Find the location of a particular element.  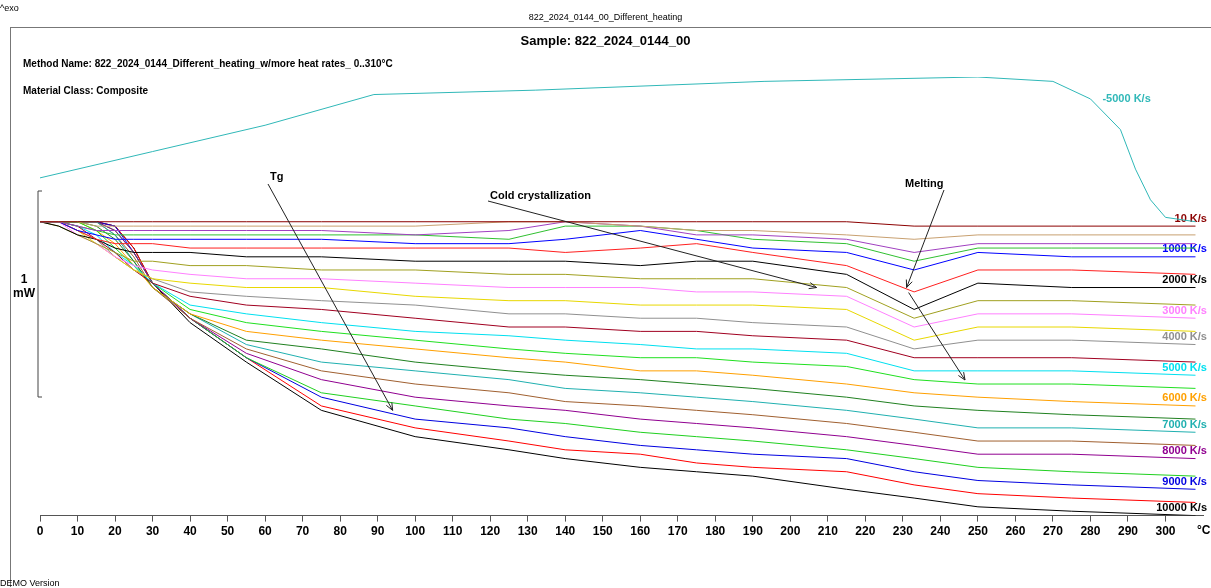

x-tick-label: 110 is located at coordinates (453, 531).